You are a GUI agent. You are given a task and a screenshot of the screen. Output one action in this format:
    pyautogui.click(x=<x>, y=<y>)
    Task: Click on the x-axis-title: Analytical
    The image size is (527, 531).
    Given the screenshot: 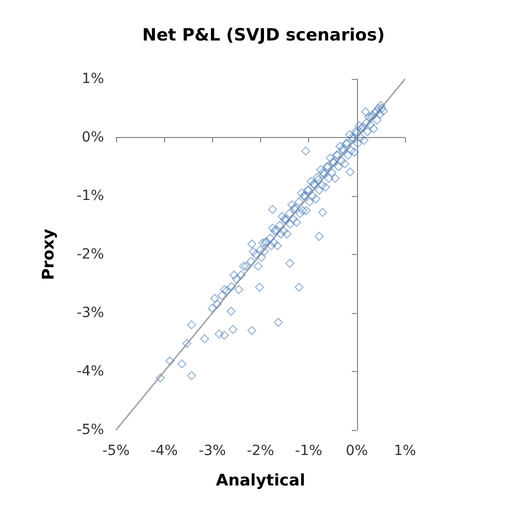 What is the action you would take?
    pyautogui.click(x=261, y=480)
    